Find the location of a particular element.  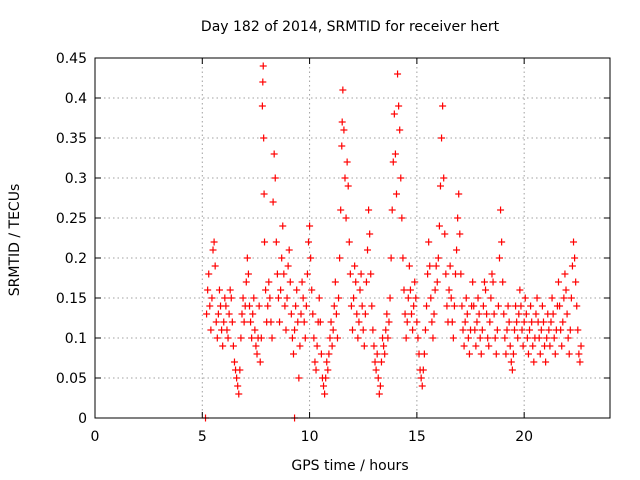

x-tick-label: 15 is located at coordinates (417, 437).